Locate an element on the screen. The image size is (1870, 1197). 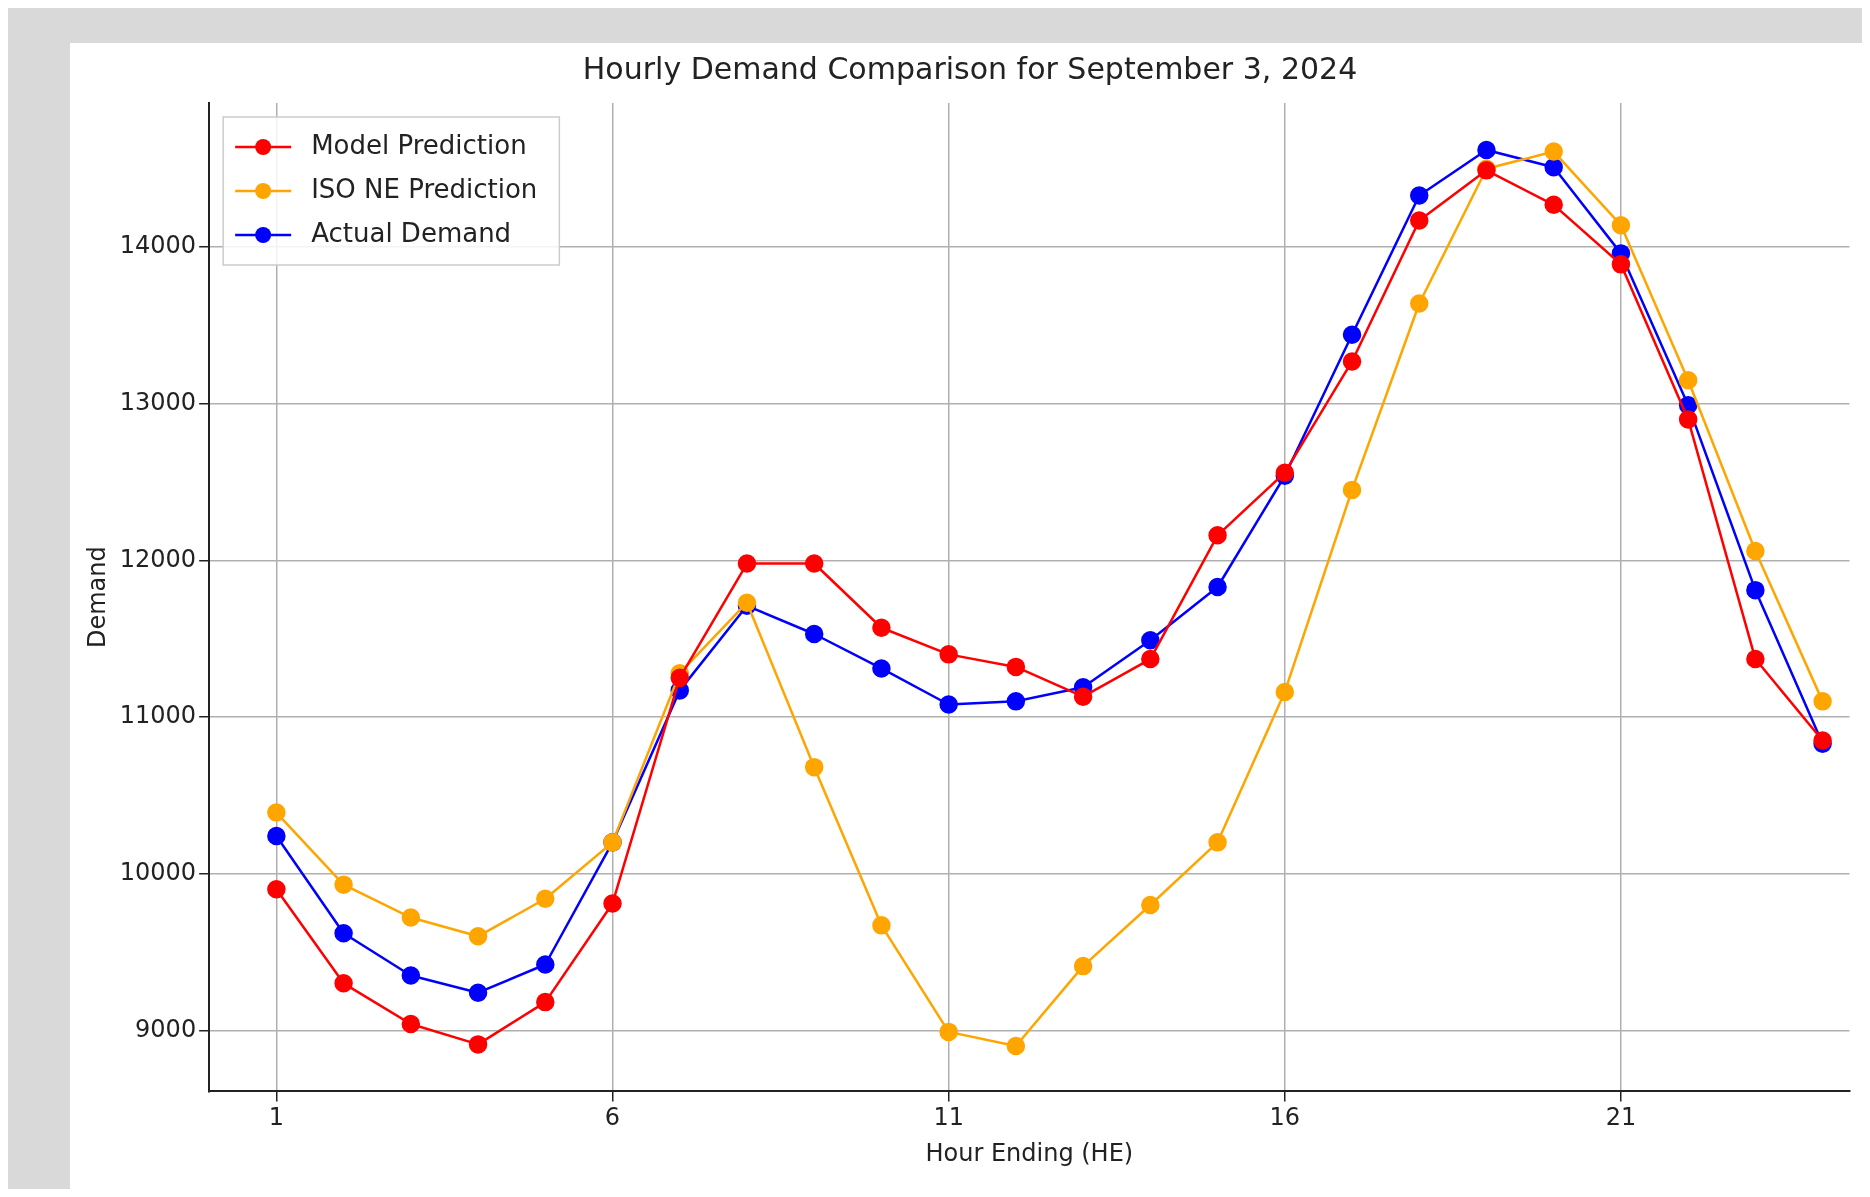
y-tick-label: 10000 is located at coordinates (158, 871).